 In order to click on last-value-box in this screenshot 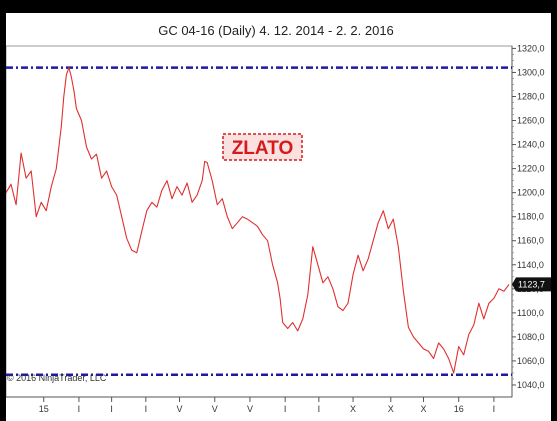, I will do `click(531, 284)`.